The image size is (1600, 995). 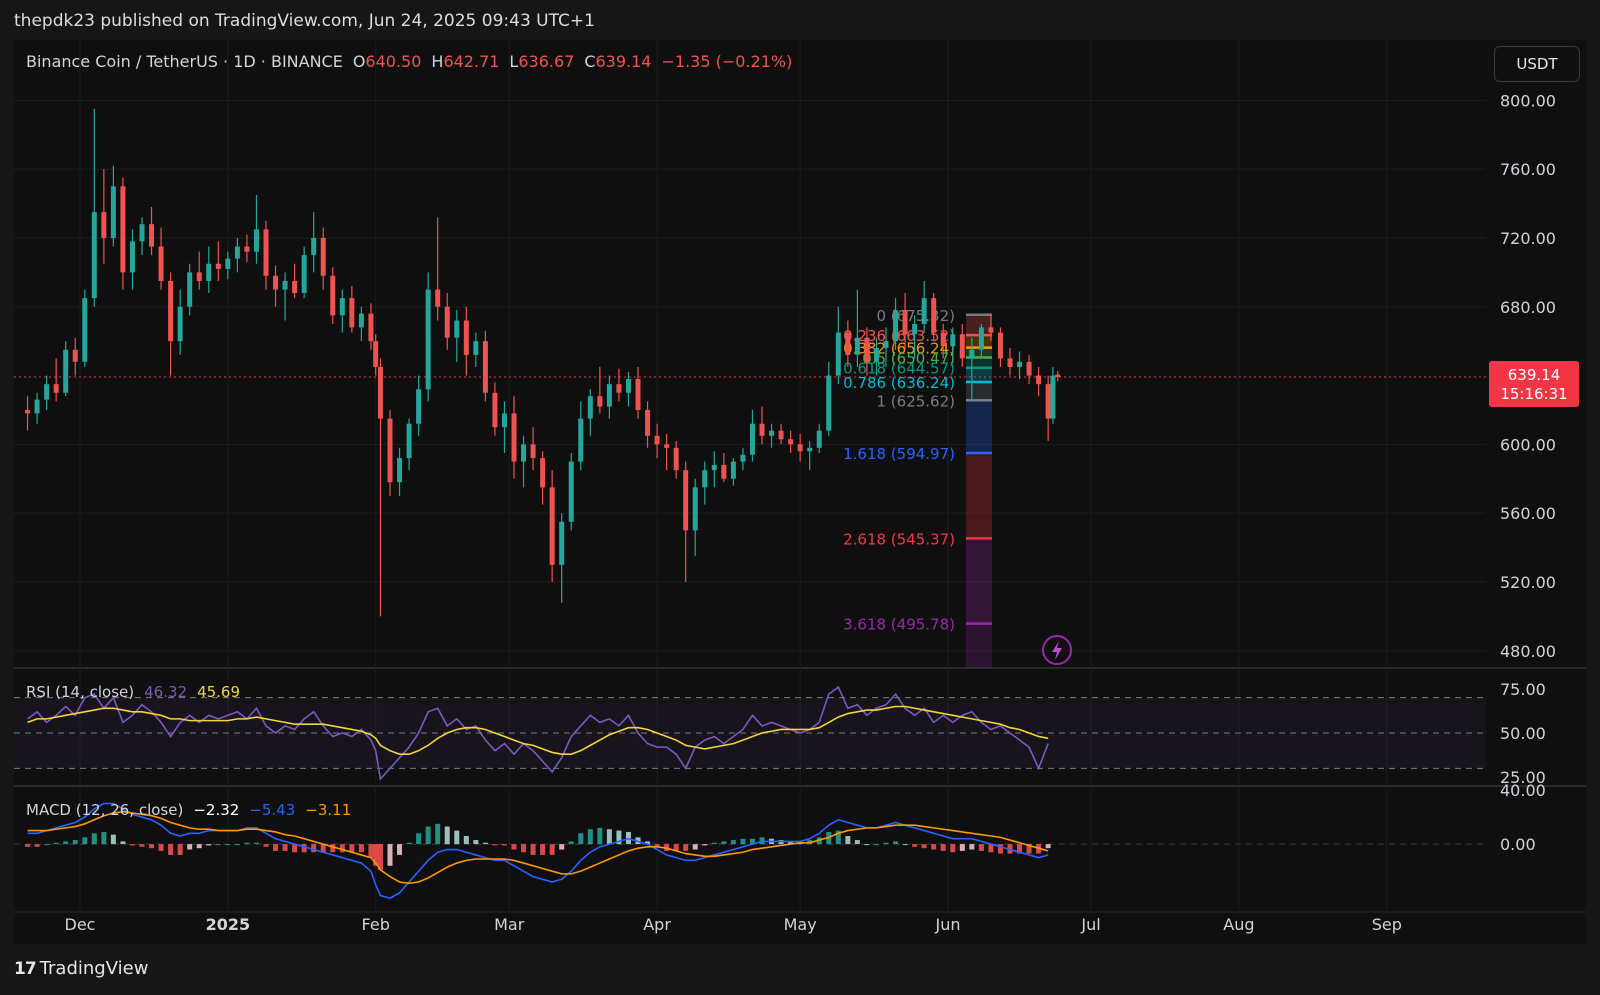 I want to click on fib-level-label: 3.618 (495.78), so click(x=899, y=625).